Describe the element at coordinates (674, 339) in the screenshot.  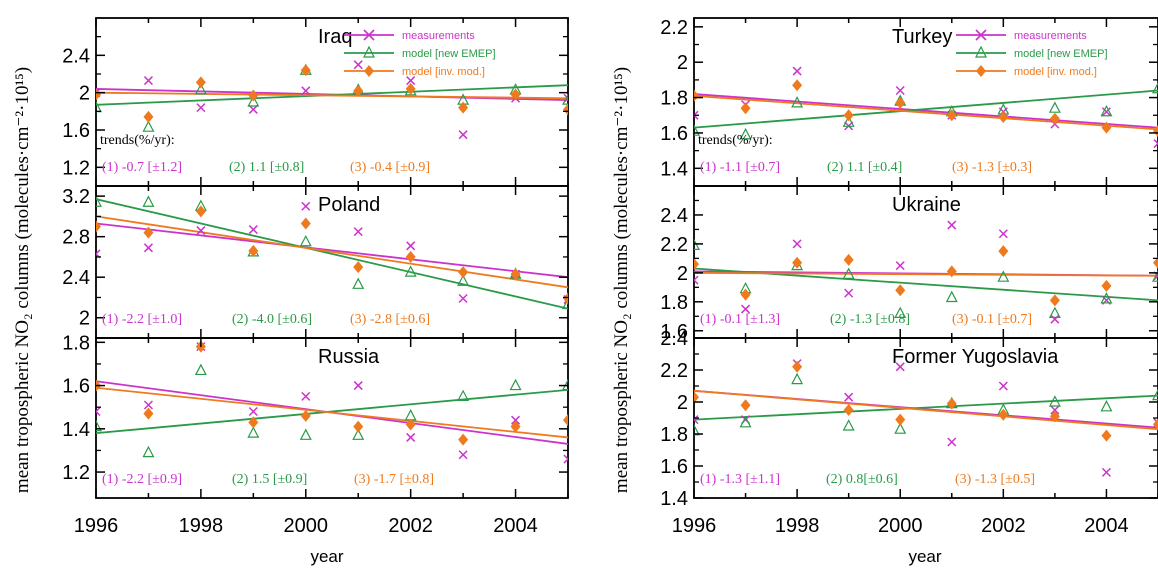
I see `y-tick-label: 2.4` at that location.